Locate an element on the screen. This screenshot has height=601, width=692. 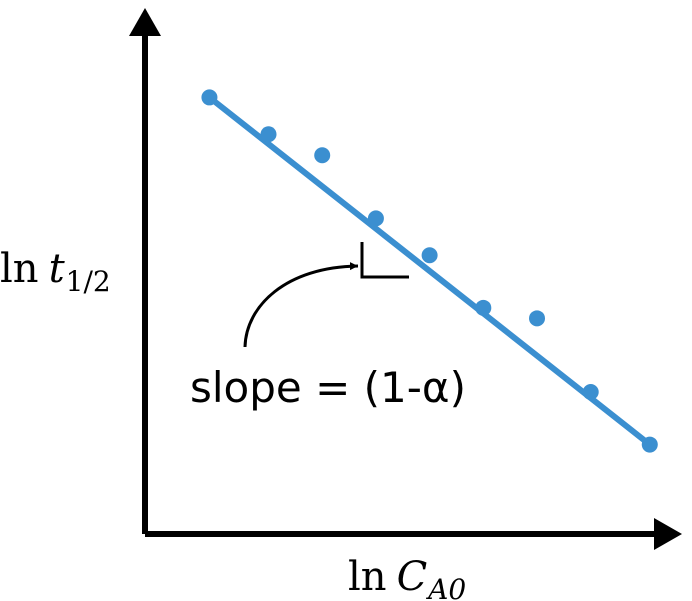
x-axis-label-main: C is located at coordinates (412, 577).